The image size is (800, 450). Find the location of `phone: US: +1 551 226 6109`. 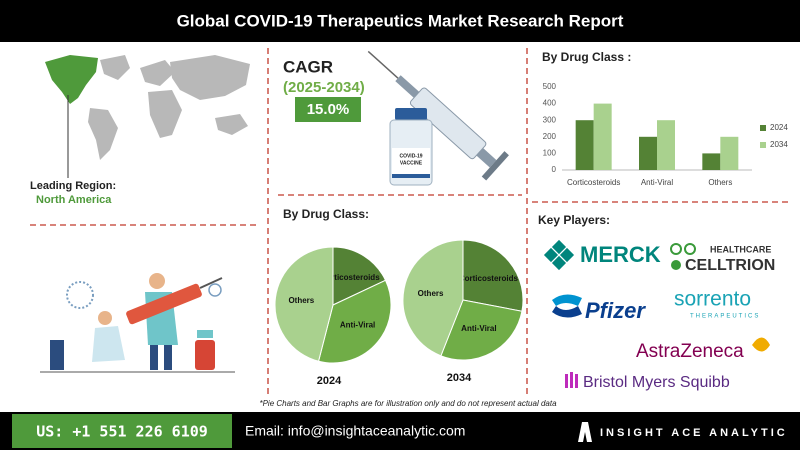

phone: US: +1 551 226 6109 is located at coordinates (122, 432).